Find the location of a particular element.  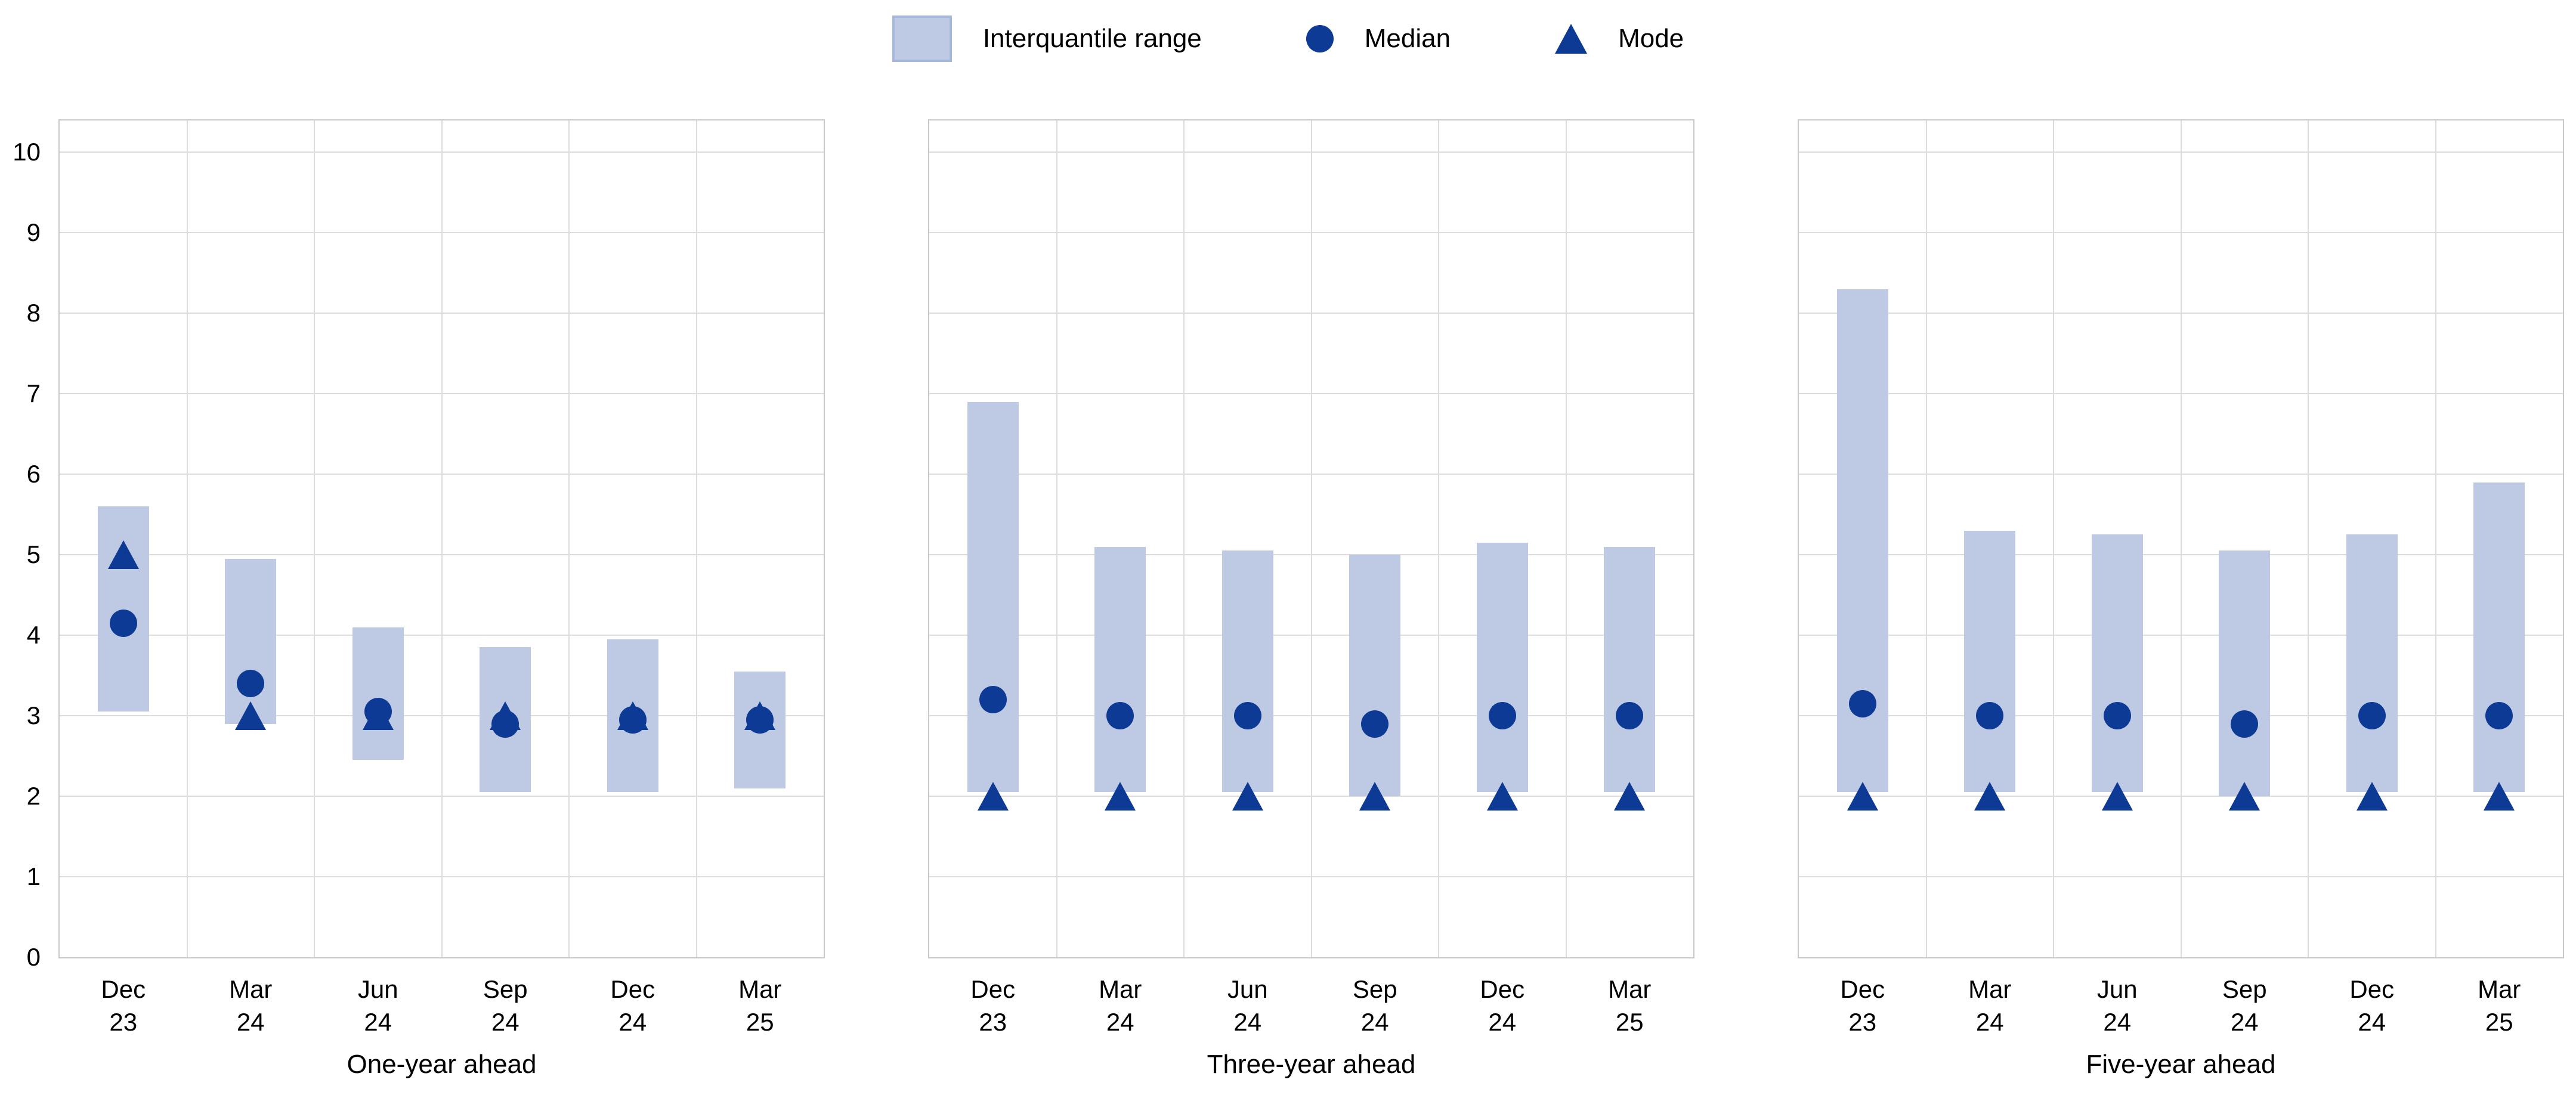

y-tick-label: 6 is located at coordinates (33, 474).